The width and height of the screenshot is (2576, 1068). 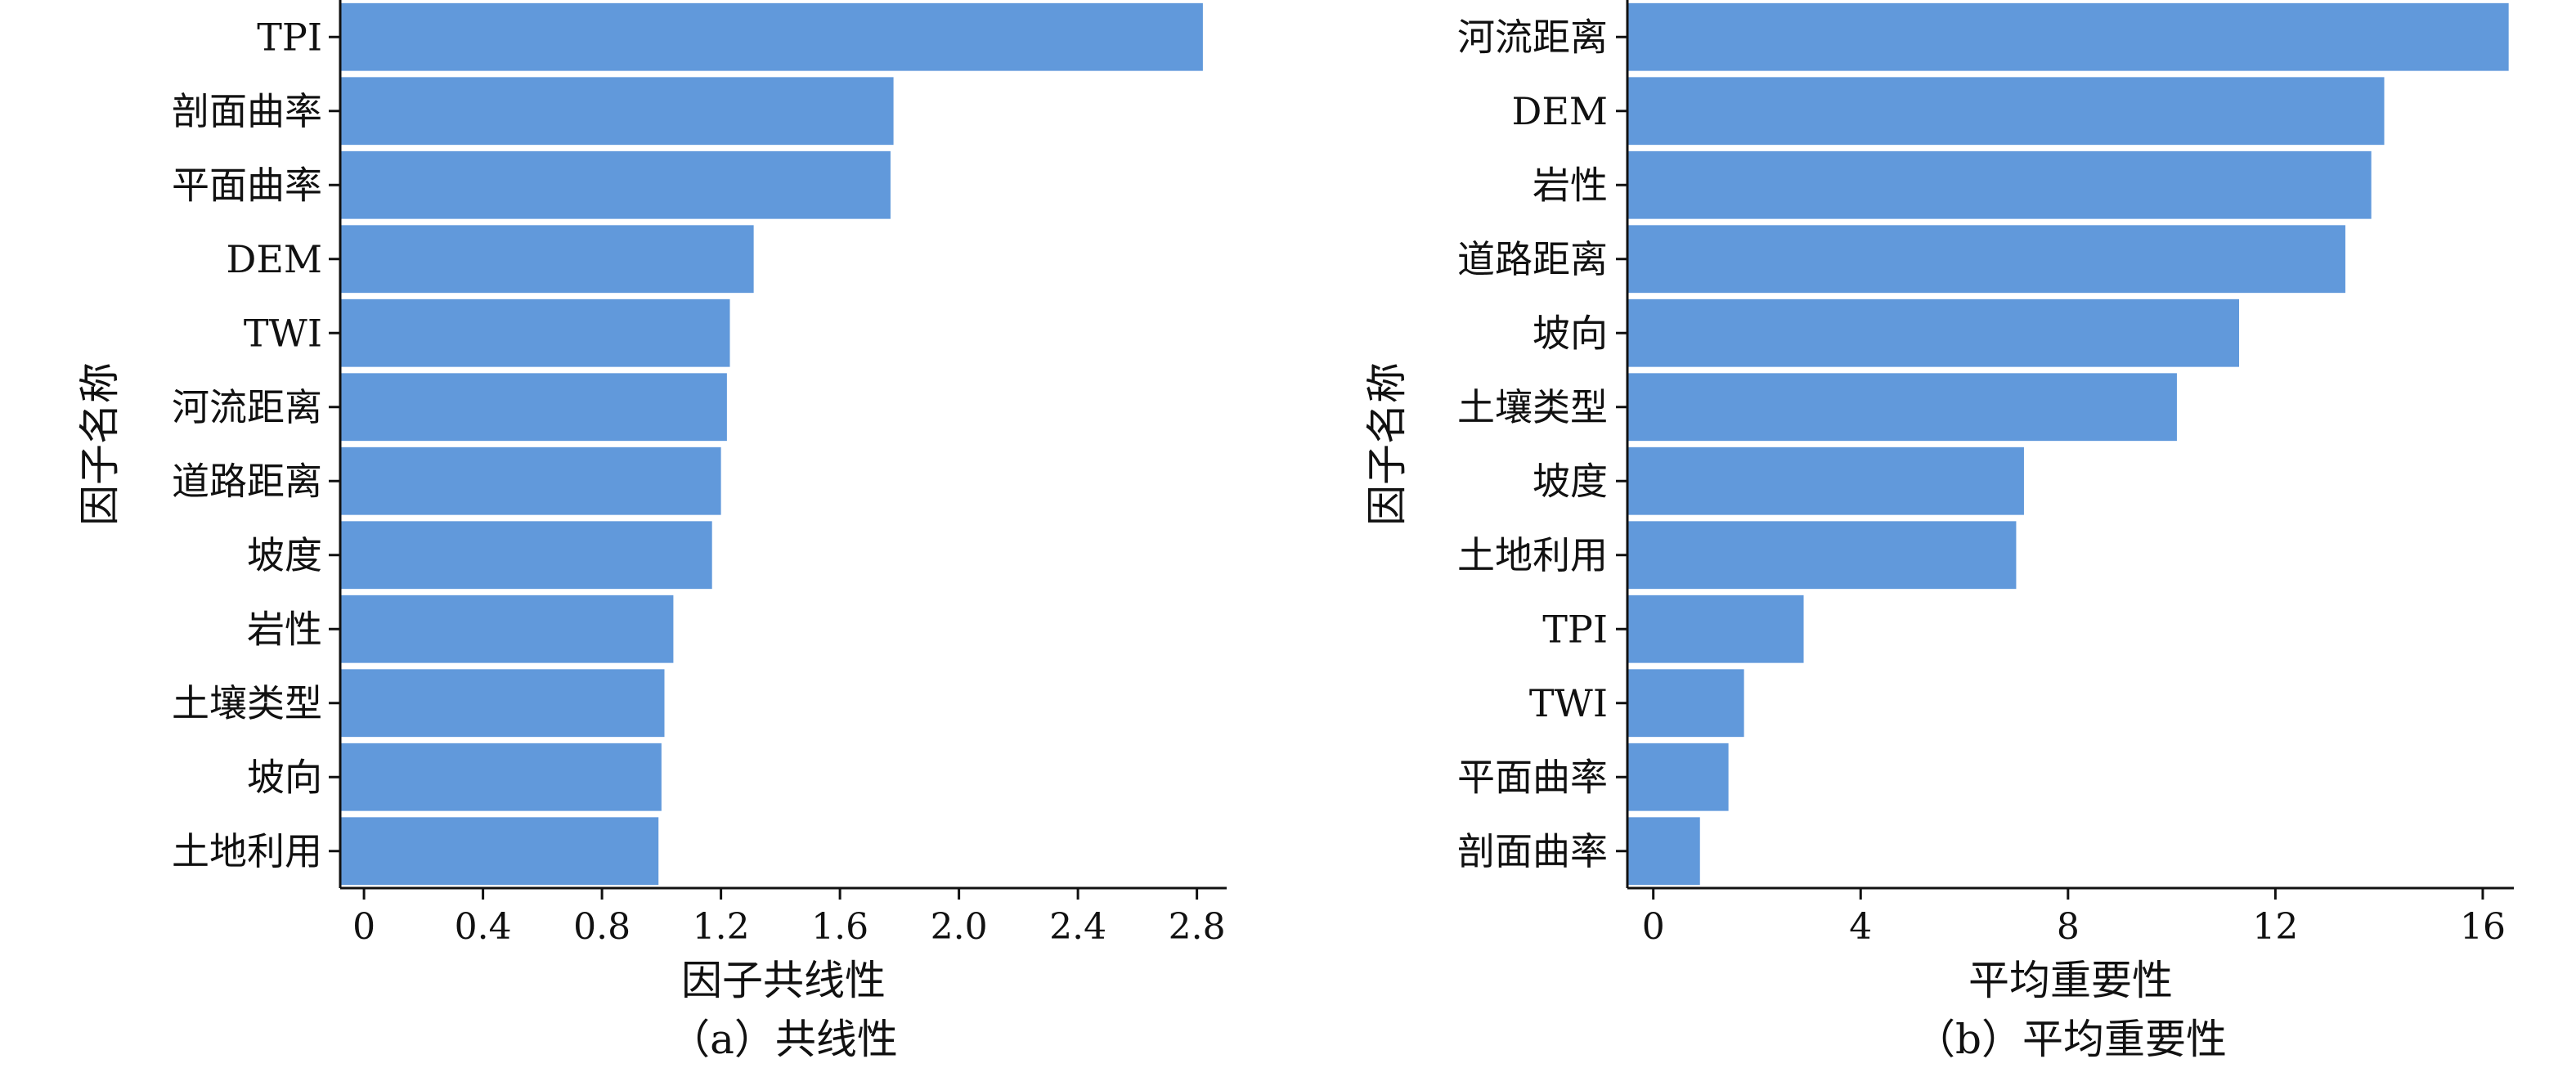 What do you see at coordinates (1532, 407) in the screenshot?
I see `category-label-b-6: 土壤类型` at bounding box center [1532, 407].